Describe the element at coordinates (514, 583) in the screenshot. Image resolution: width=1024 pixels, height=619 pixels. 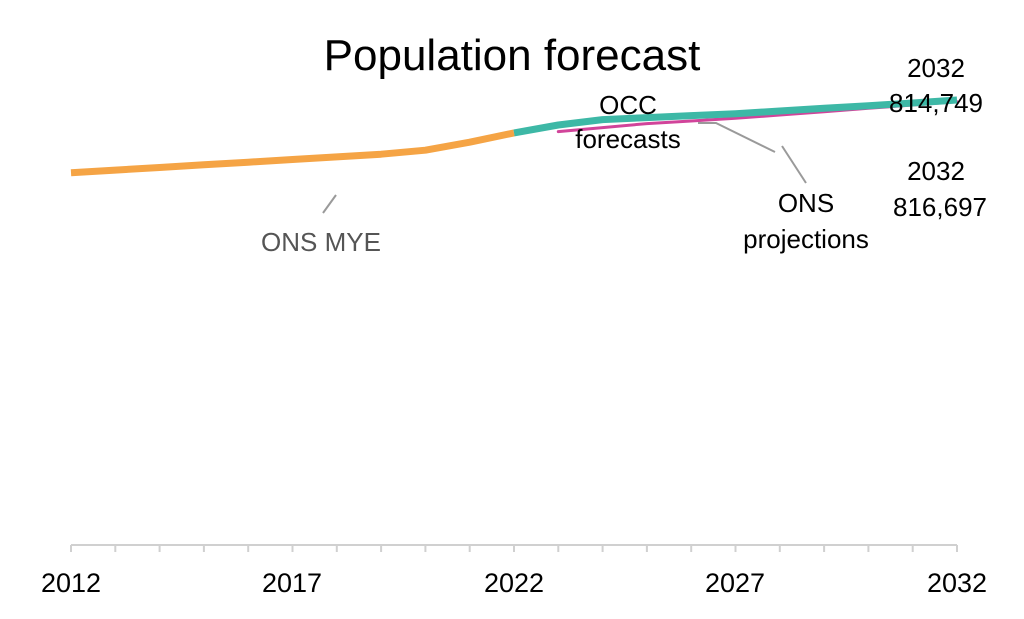
I see `x-tick-label-2022: 2022` at that location.